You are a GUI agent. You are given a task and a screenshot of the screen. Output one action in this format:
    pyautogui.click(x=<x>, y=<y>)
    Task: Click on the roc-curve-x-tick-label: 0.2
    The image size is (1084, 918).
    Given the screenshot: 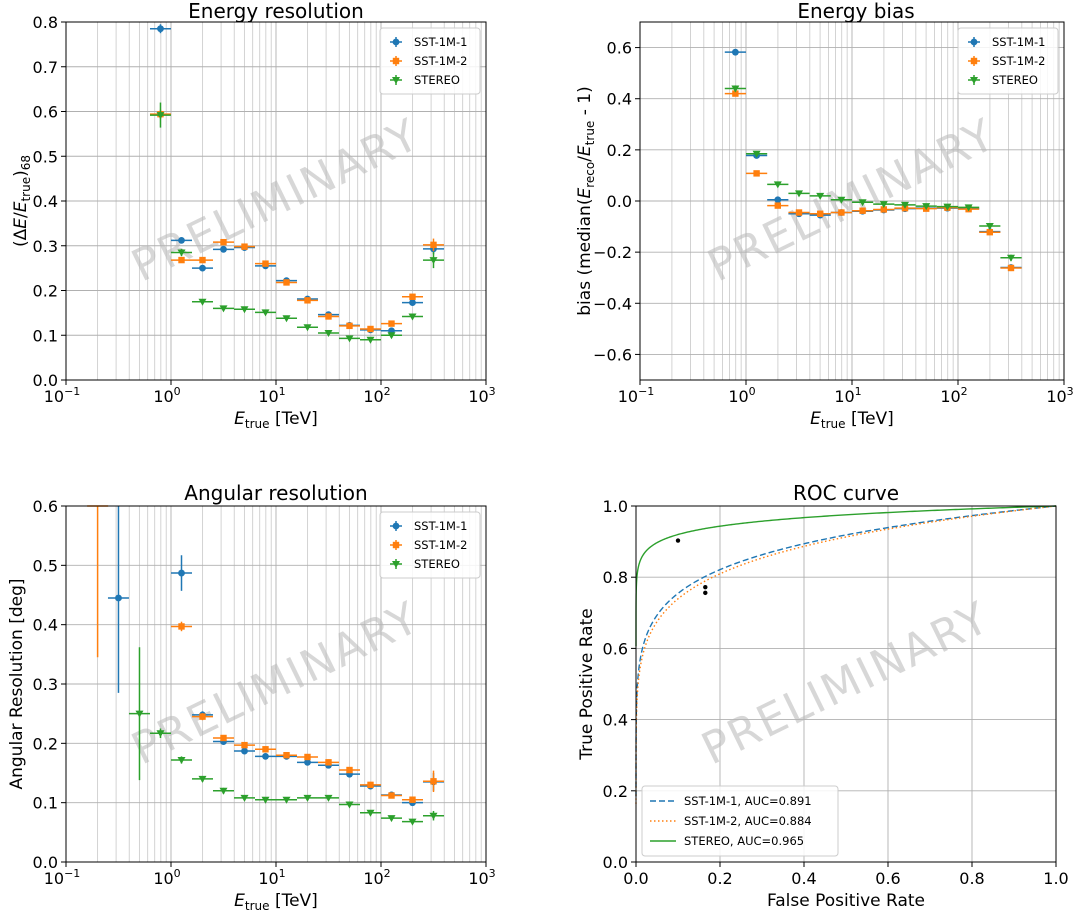 What is the action you would take?
    pyautogui.click(x=719, y=878)
    